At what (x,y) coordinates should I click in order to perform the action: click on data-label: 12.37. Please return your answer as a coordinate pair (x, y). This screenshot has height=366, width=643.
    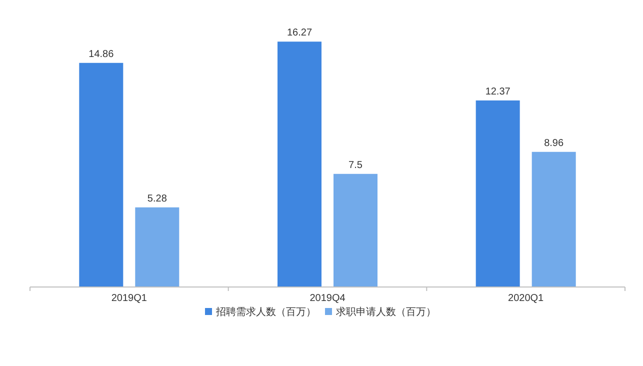
    Looking at the image, I should click on (498, 92).